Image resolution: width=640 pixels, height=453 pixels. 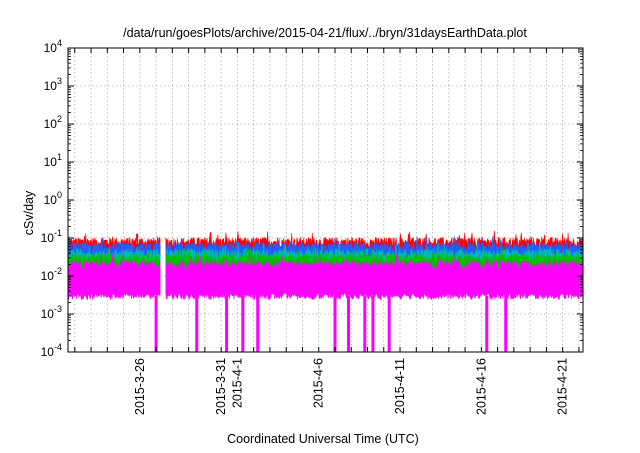 What do you see at coordinates (53, 198) in the screenshot?
I see `y-tick-label: 10⁰` at bounding box center [53, 198].